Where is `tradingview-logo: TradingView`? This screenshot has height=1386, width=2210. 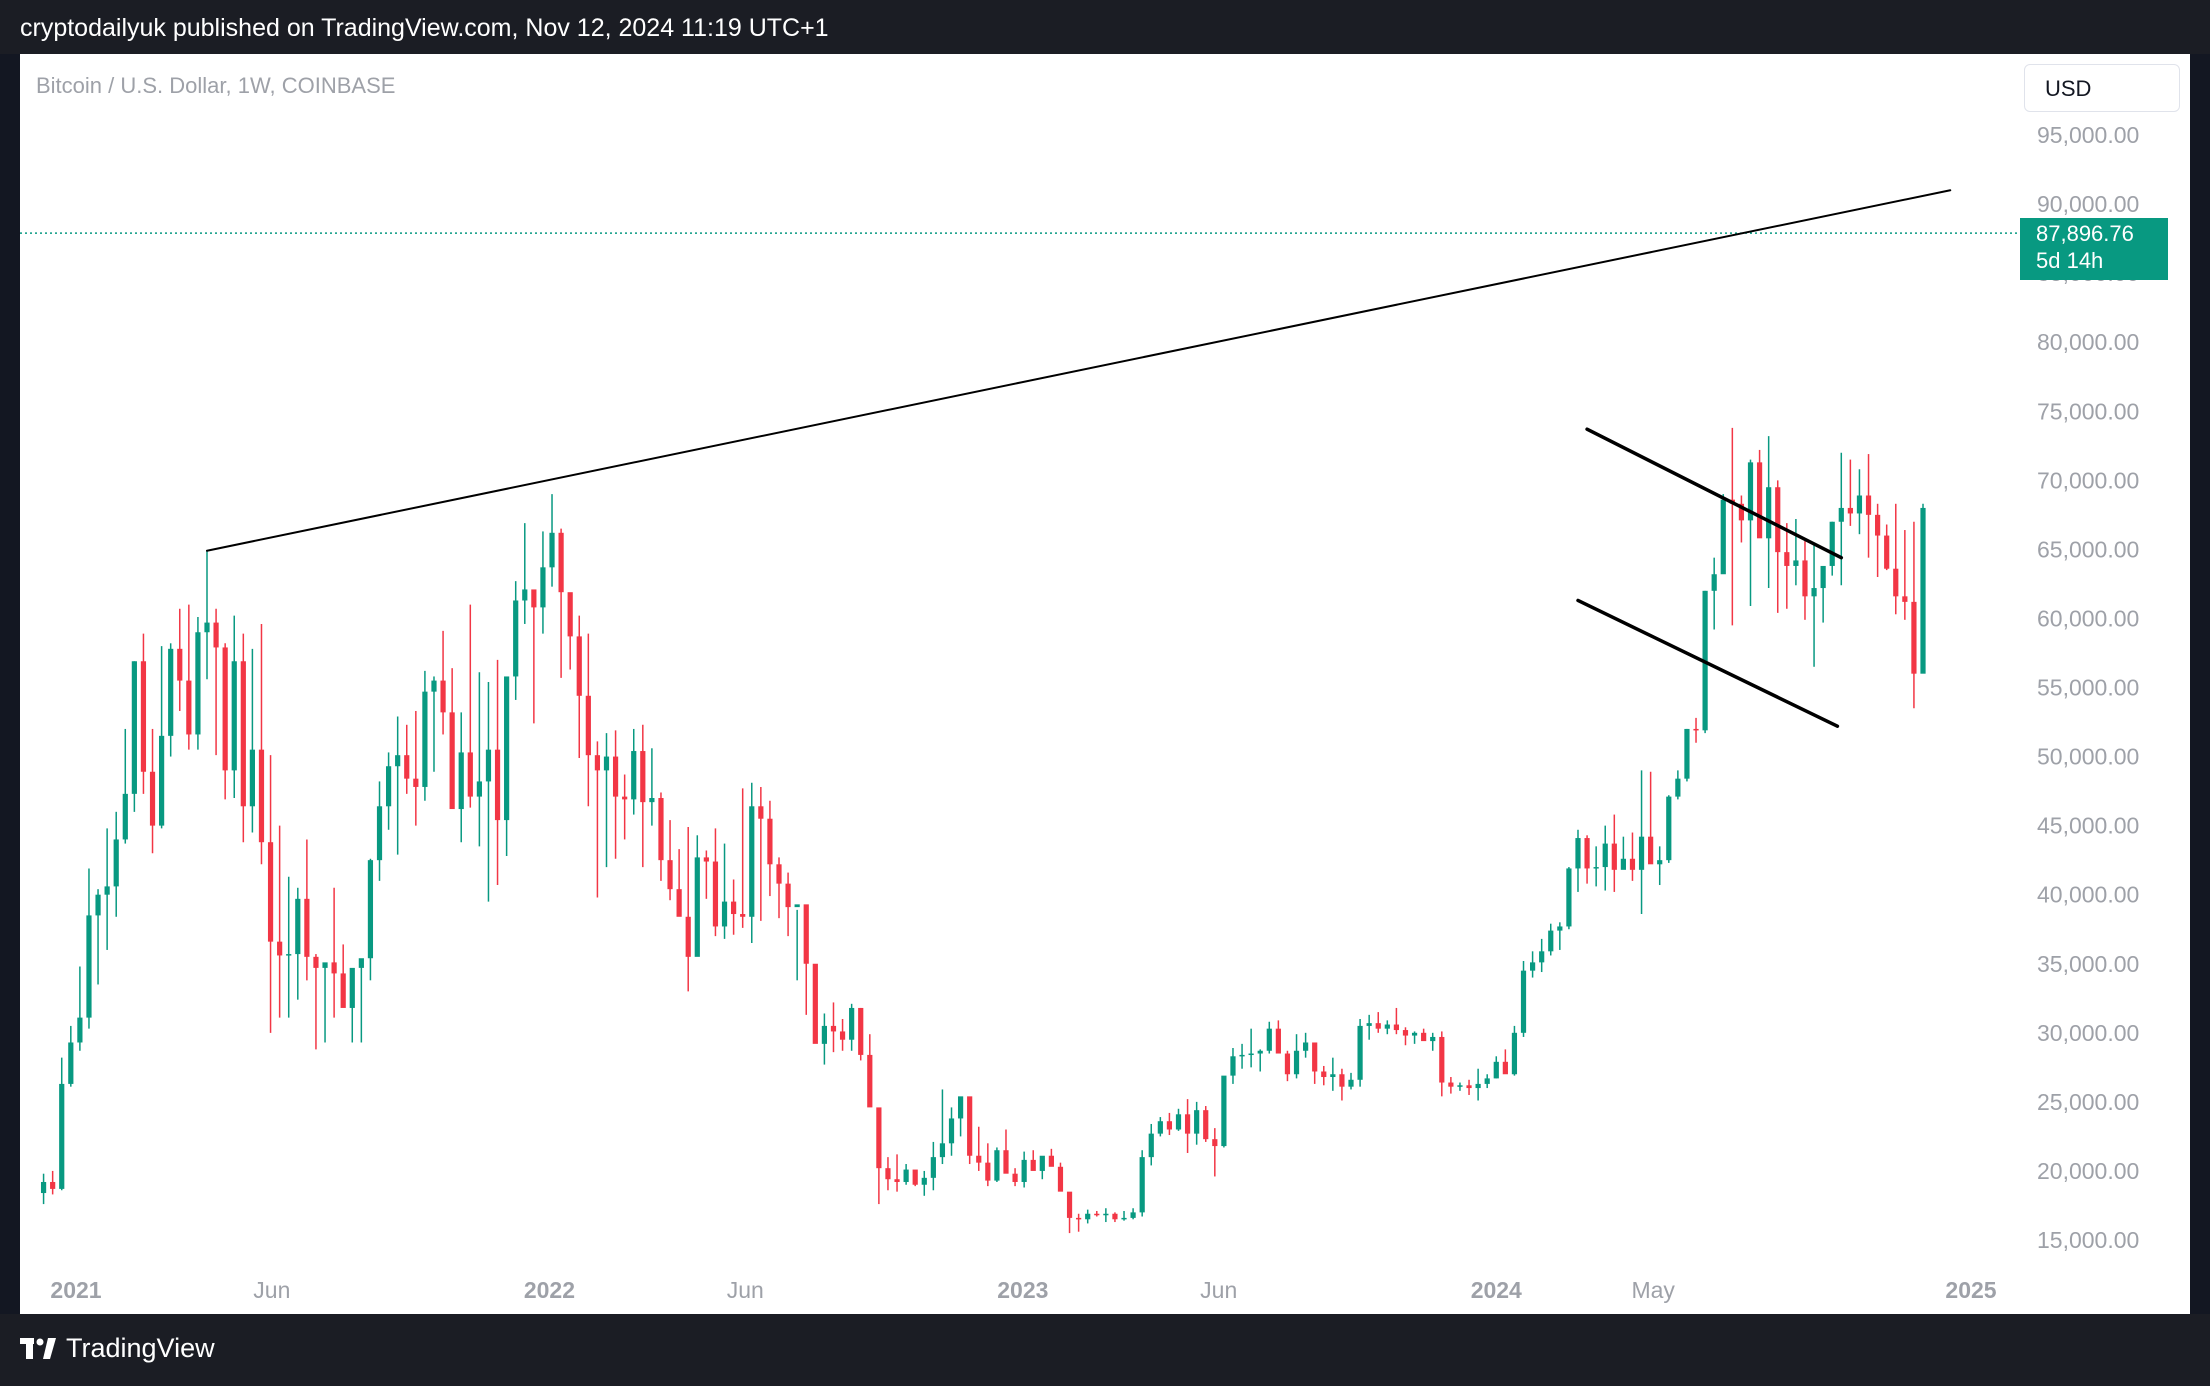
tradingview-logo: TradingView is located at coordinates (117, 1348).